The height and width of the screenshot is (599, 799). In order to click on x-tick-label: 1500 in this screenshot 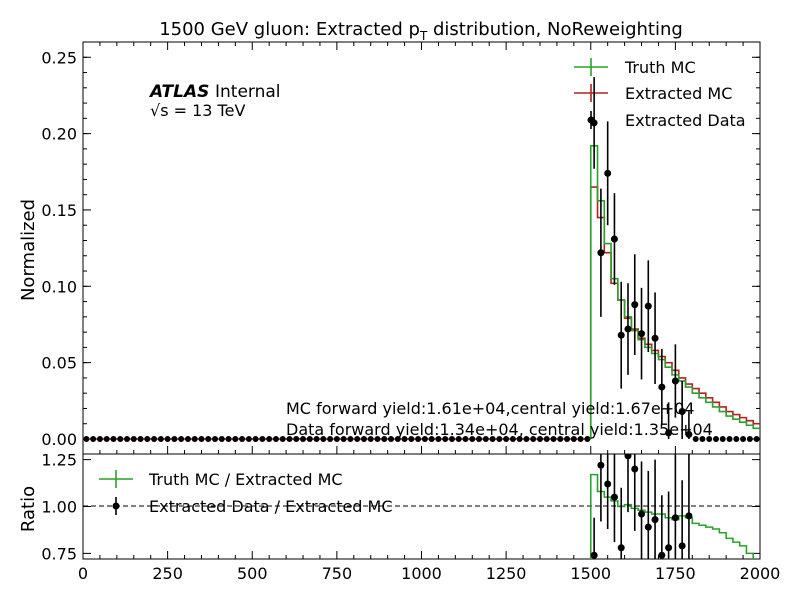, I will do `click(590, 573)`.